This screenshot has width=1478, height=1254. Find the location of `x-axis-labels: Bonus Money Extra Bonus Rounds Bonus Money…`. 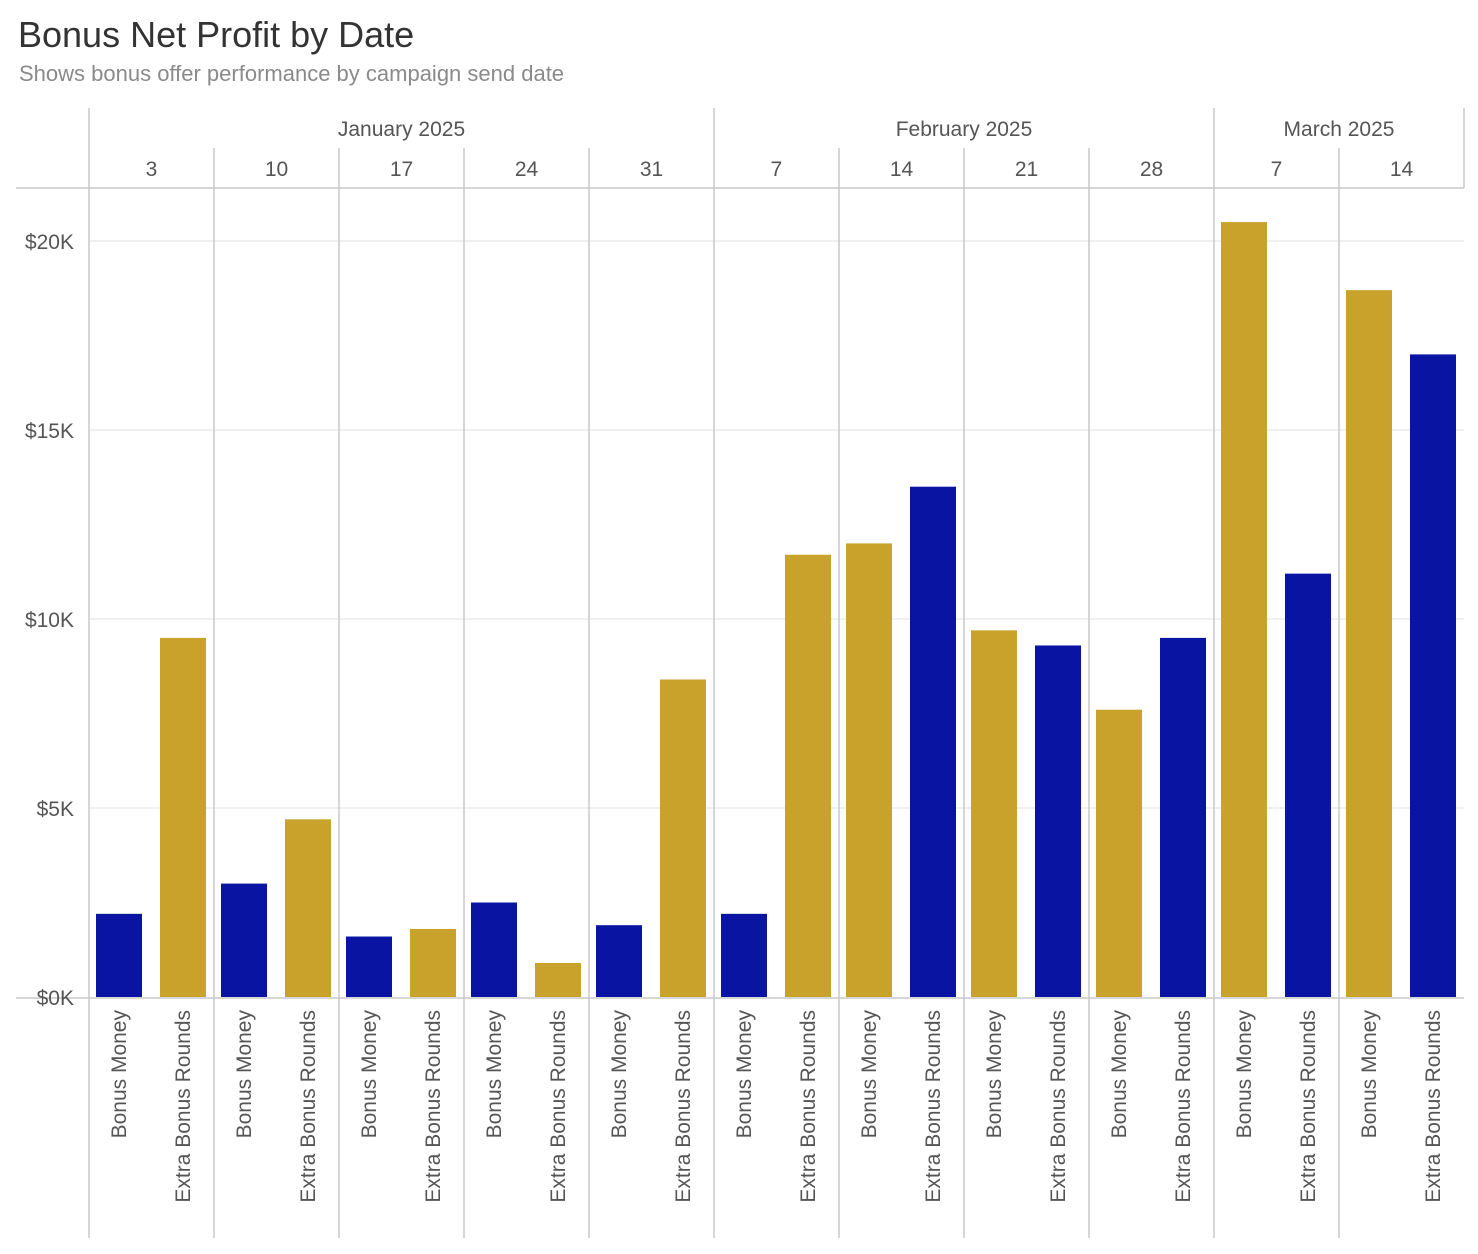

x-axis-labels: Bonus Money Extra Bonus Rounds Bonus Money… is located at coordinates (776, 1106).